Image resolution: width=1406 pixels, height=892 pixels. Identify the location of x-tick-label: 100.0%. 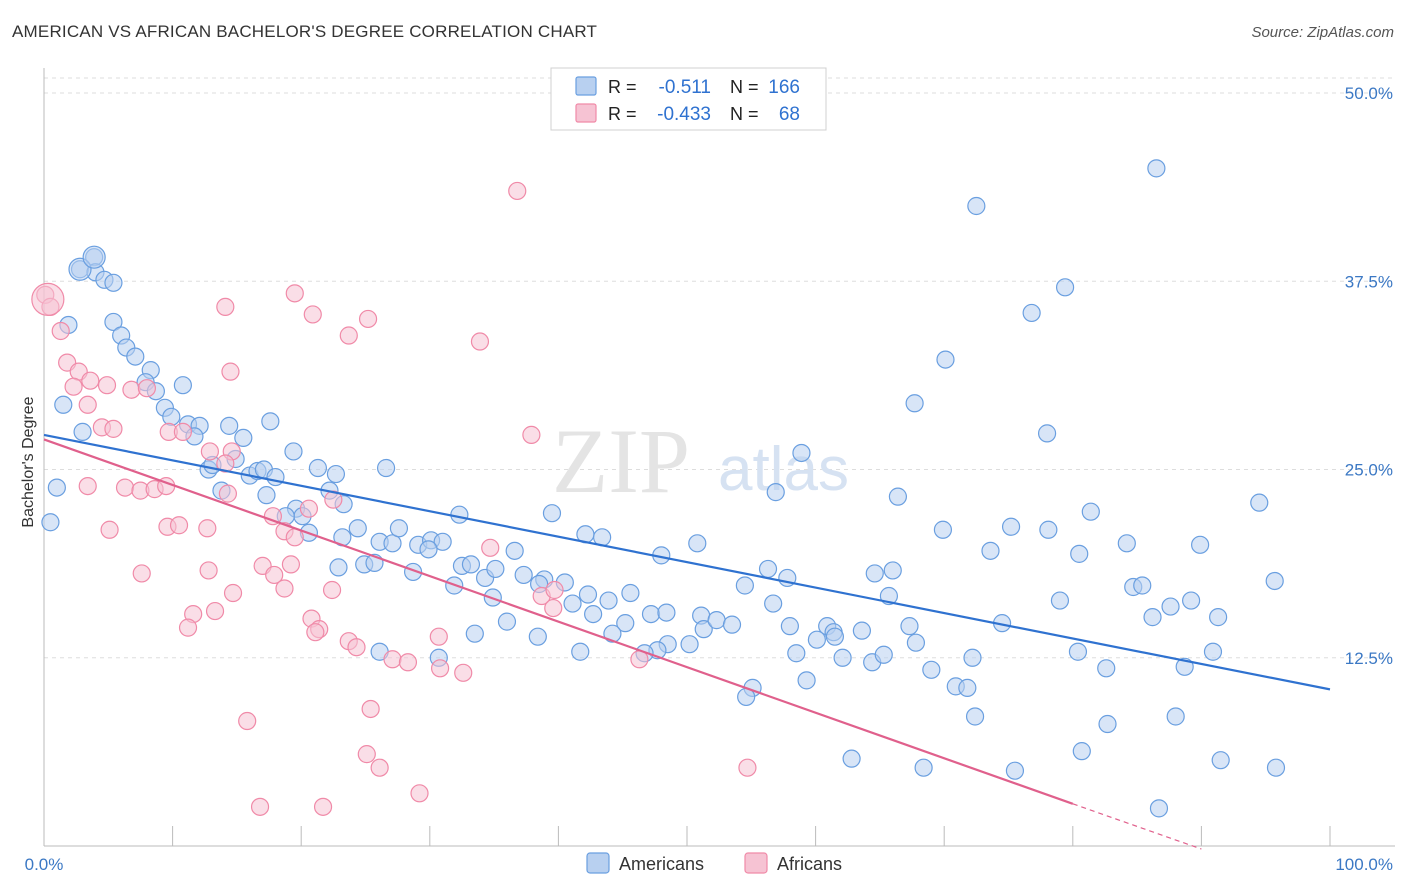
(1364, 864).